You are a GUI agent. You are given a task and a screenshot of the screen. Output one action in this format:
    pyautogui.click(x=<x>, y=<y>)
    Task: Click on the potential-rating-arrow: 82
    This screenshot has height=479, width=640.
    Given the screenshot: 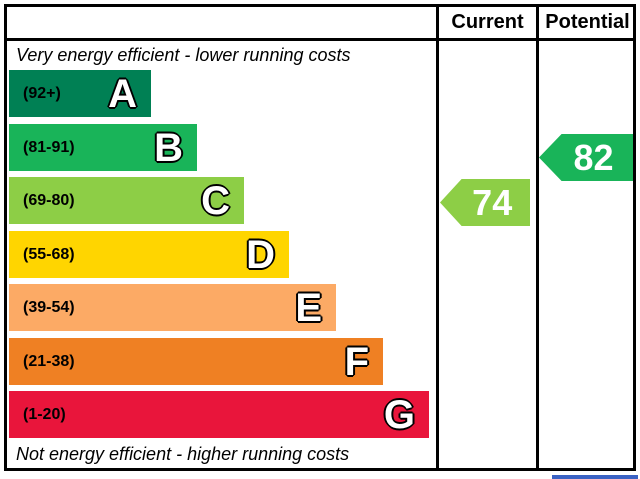 What is the action you would take?
    pyautogui.click(x=586, y=157)
    